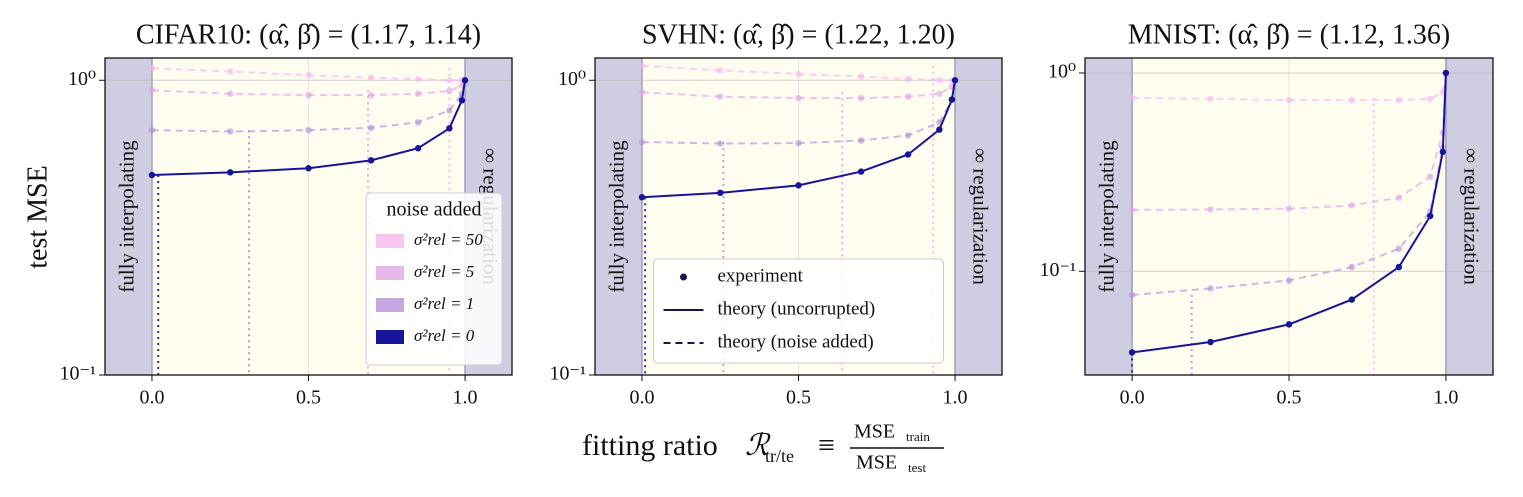  I want to click on legend-marker, so click(683, 277).